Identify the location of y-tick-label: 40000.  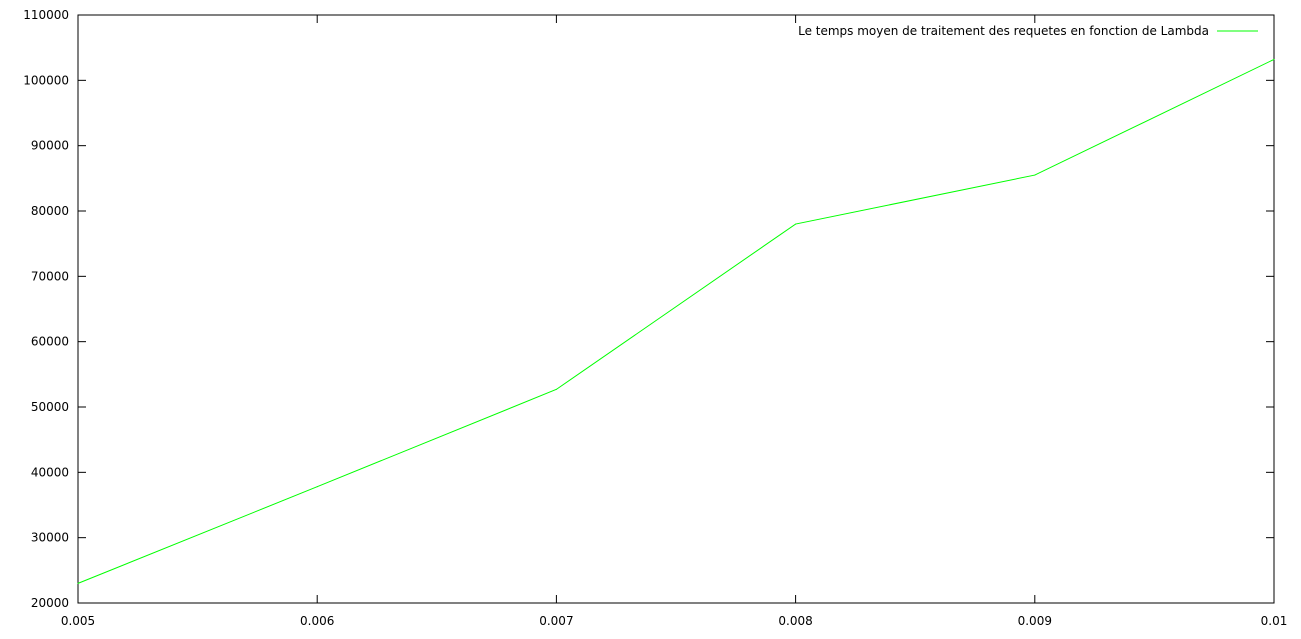
(50, 472).